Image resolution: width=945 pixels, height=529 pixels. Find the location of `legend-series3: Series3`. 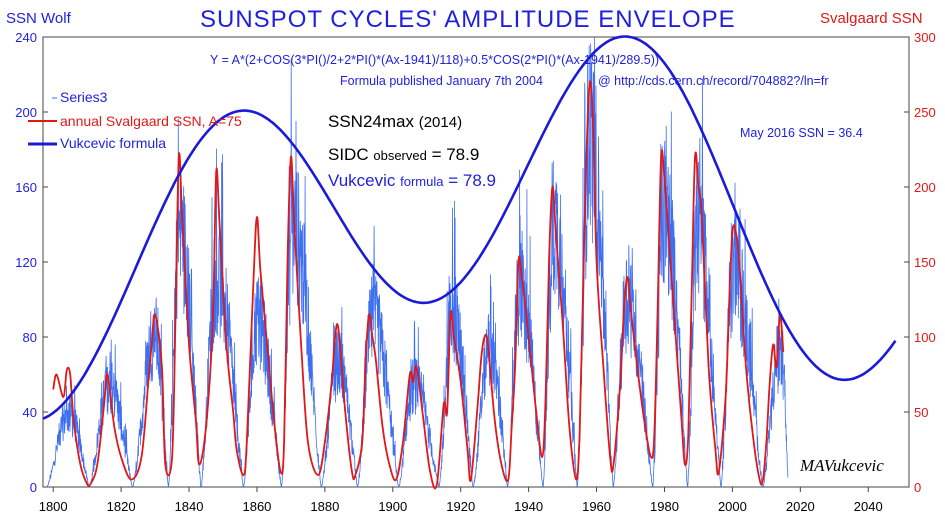

legend-series3: Series3 is located at coordinates (84, 97).